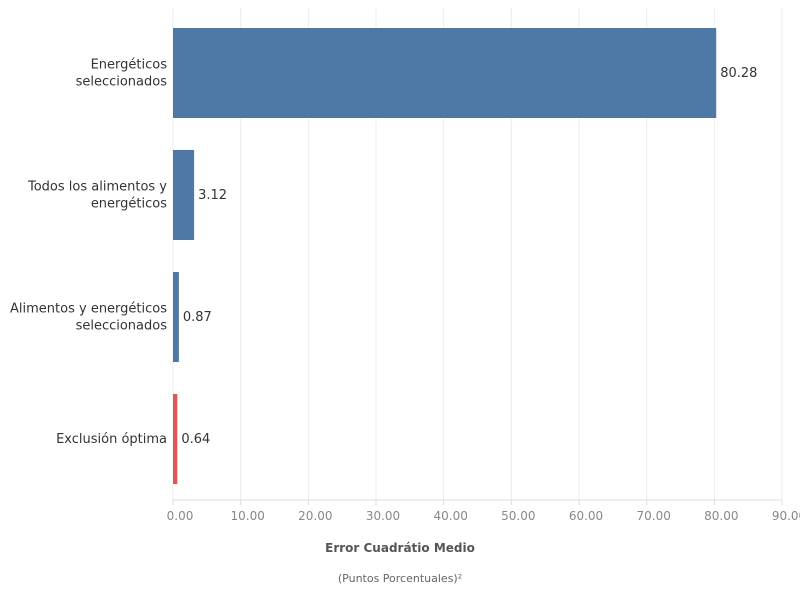 This screenshot has height=600, width=800. I want to click on value-label: 80.28, so click(738, 73).